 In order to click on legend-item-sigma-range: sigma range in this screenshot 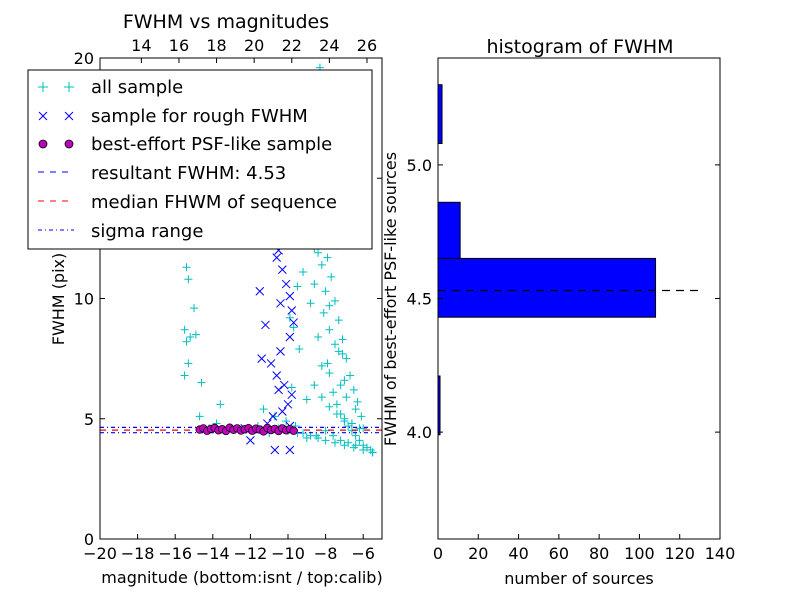, I will do `click(120, 231)`.